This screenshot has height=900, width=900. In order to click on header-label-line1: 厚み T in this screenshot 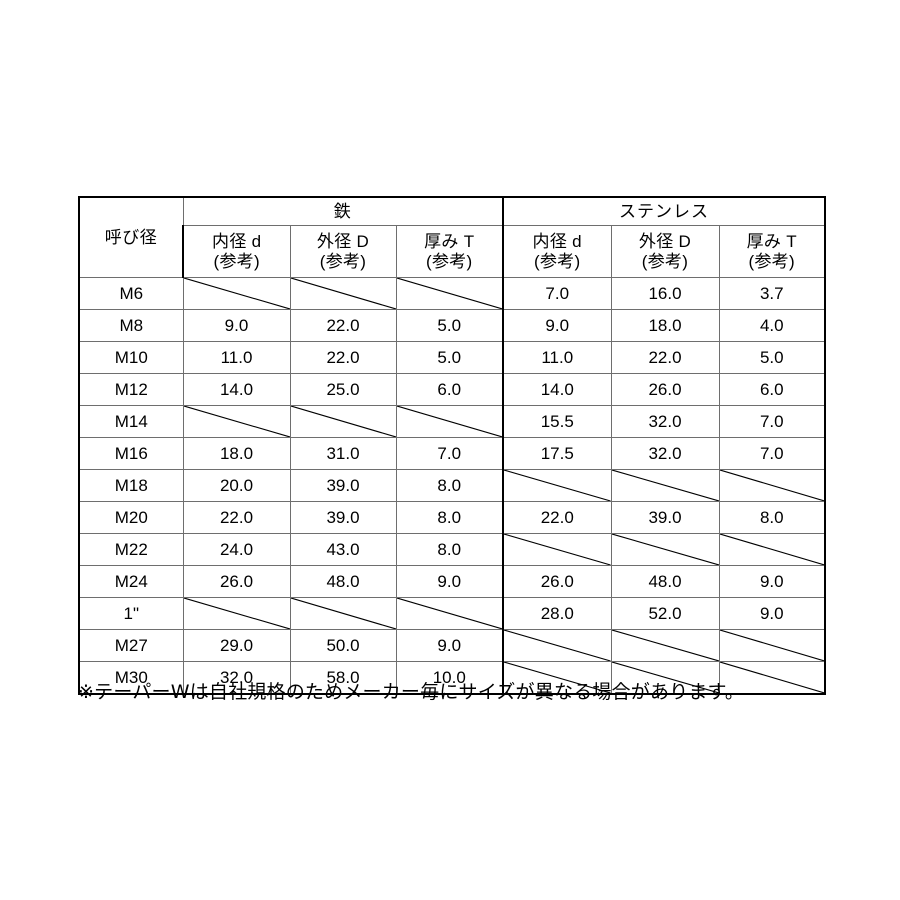, I will do `click(449, 242)`.